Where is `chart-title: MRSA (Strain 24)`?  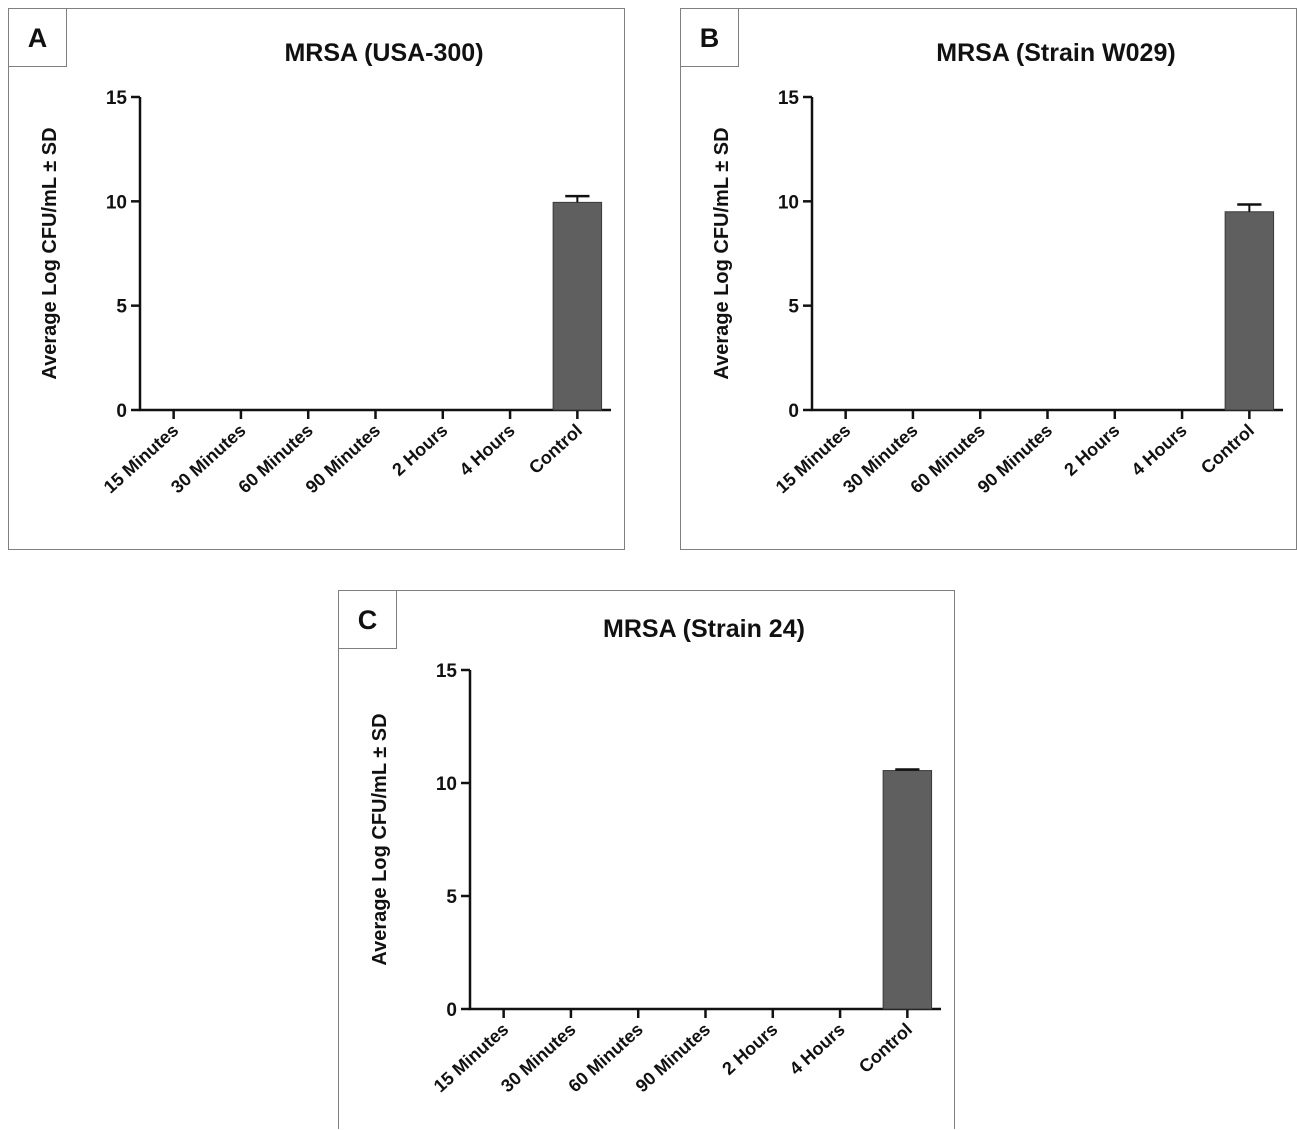
chart-title: MRSA (Strain 24) is located at coordinates (704, 629).